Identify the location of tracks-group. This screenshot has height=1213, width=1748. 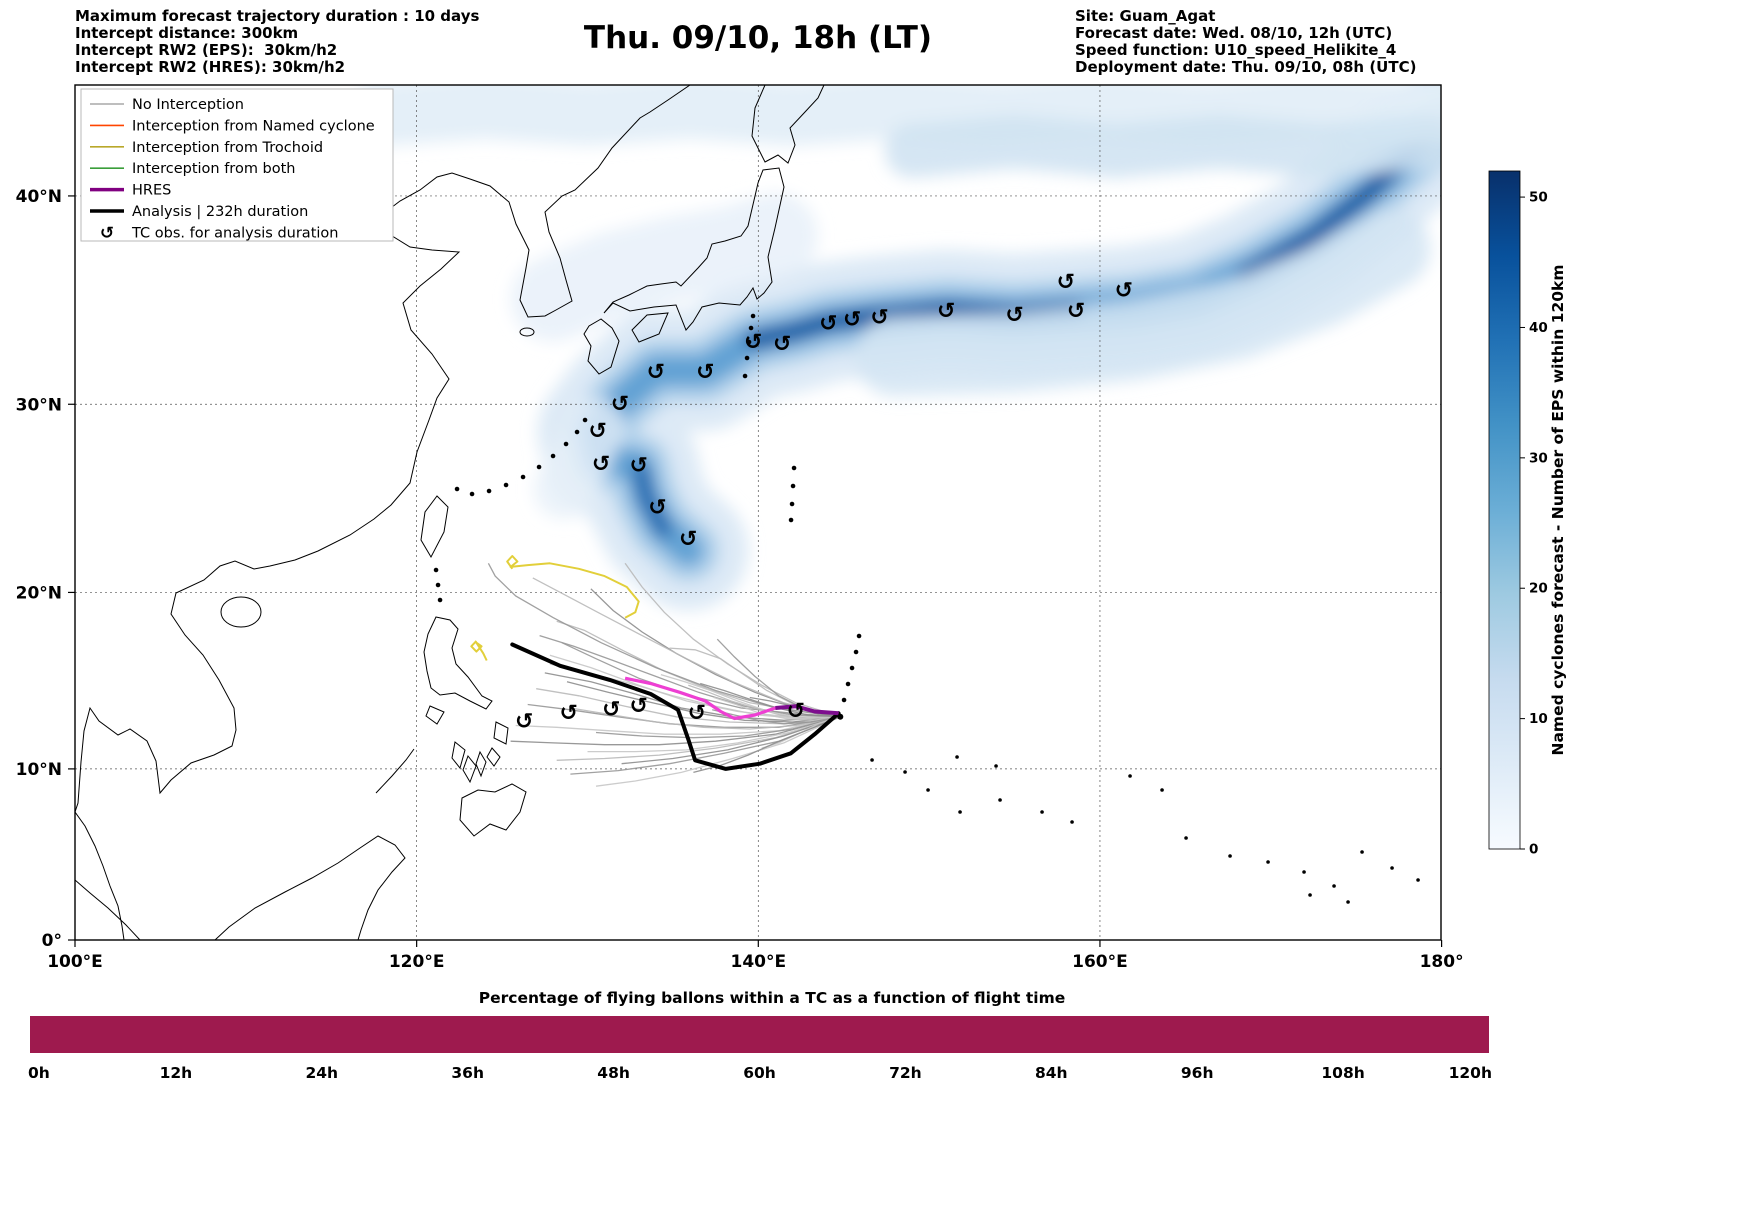
(655, 671).